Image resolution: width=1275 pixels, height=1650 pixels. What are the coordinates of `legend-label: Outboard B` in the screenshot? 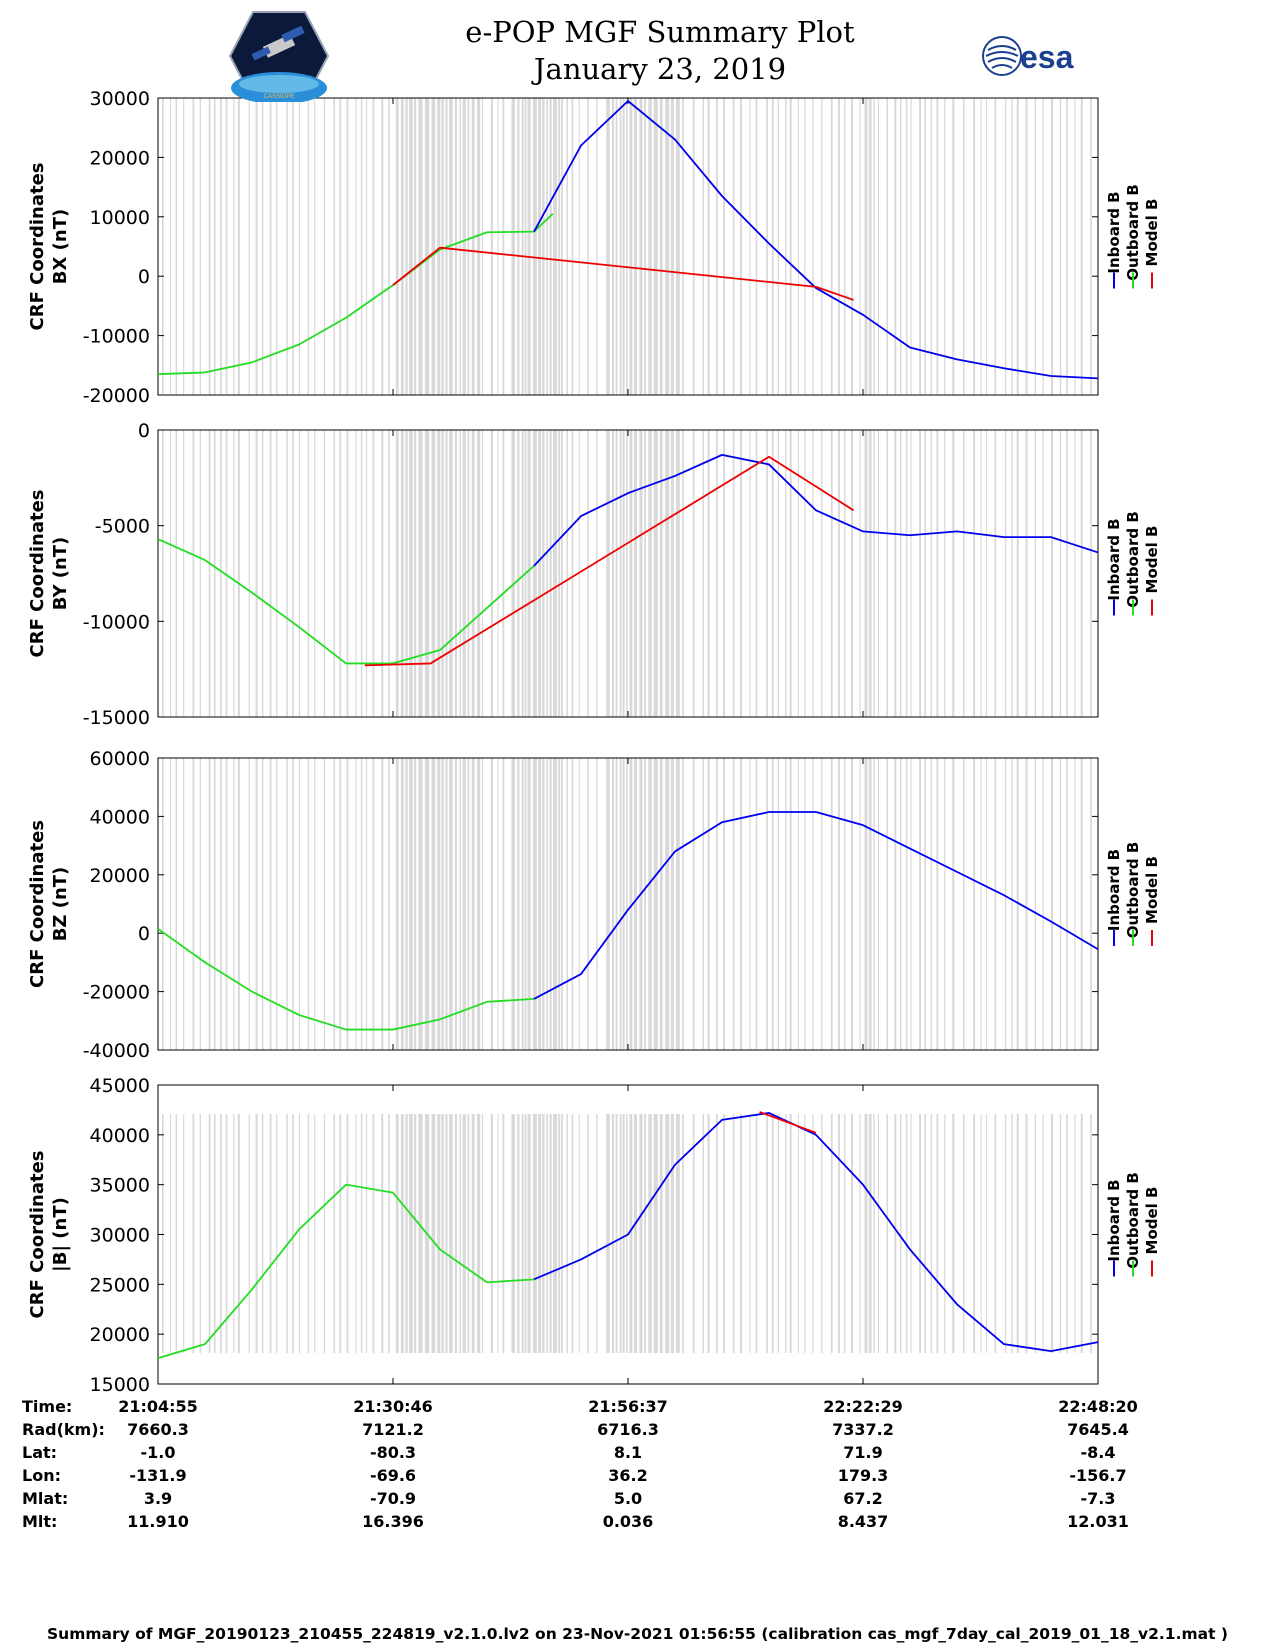 It's located at (1133, 232).